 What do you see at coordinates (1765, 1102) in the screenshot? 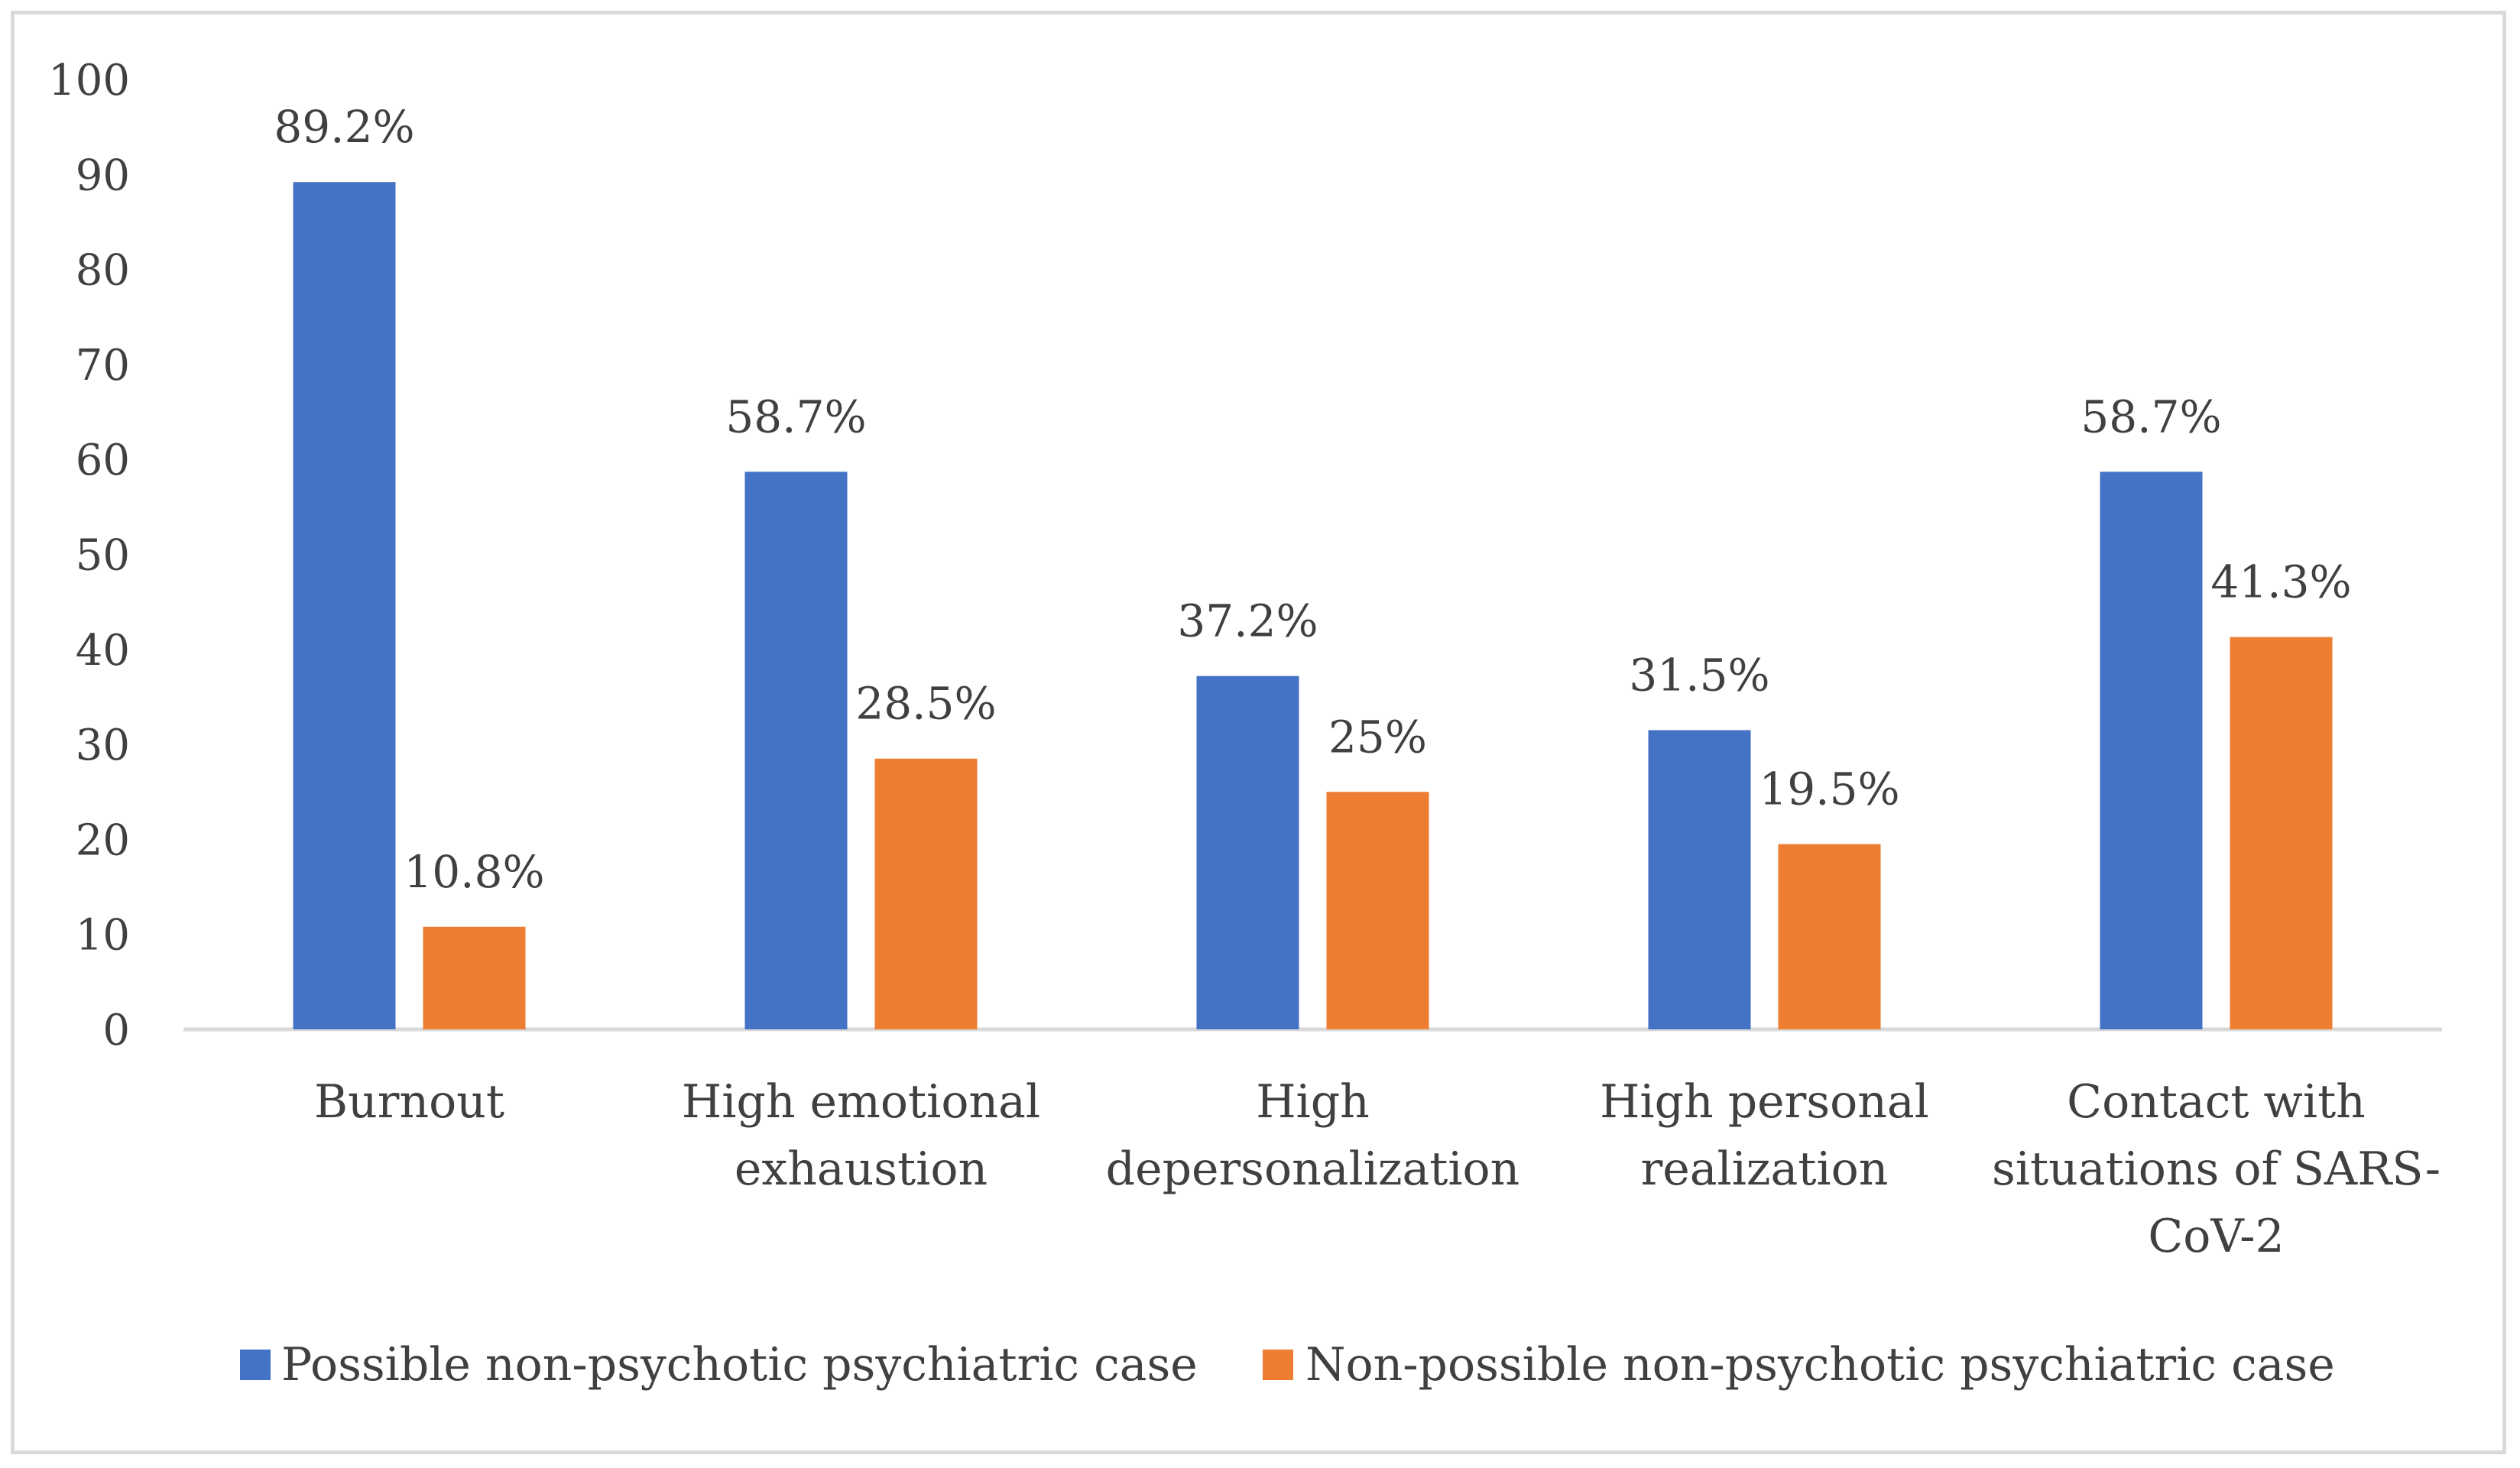
I see `category-label: High personal` at bounding box center [1765, 1102].